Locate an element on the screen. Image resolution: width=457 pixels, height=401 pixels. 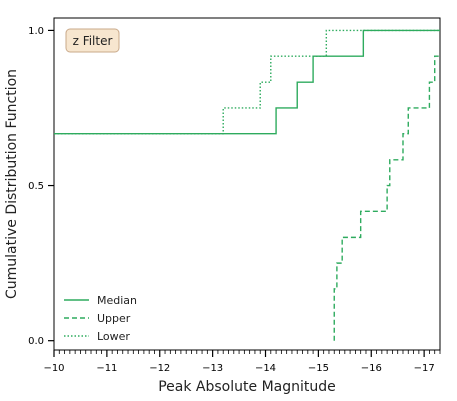
x-tick-label: −12 is located at coordinates (159, 368).